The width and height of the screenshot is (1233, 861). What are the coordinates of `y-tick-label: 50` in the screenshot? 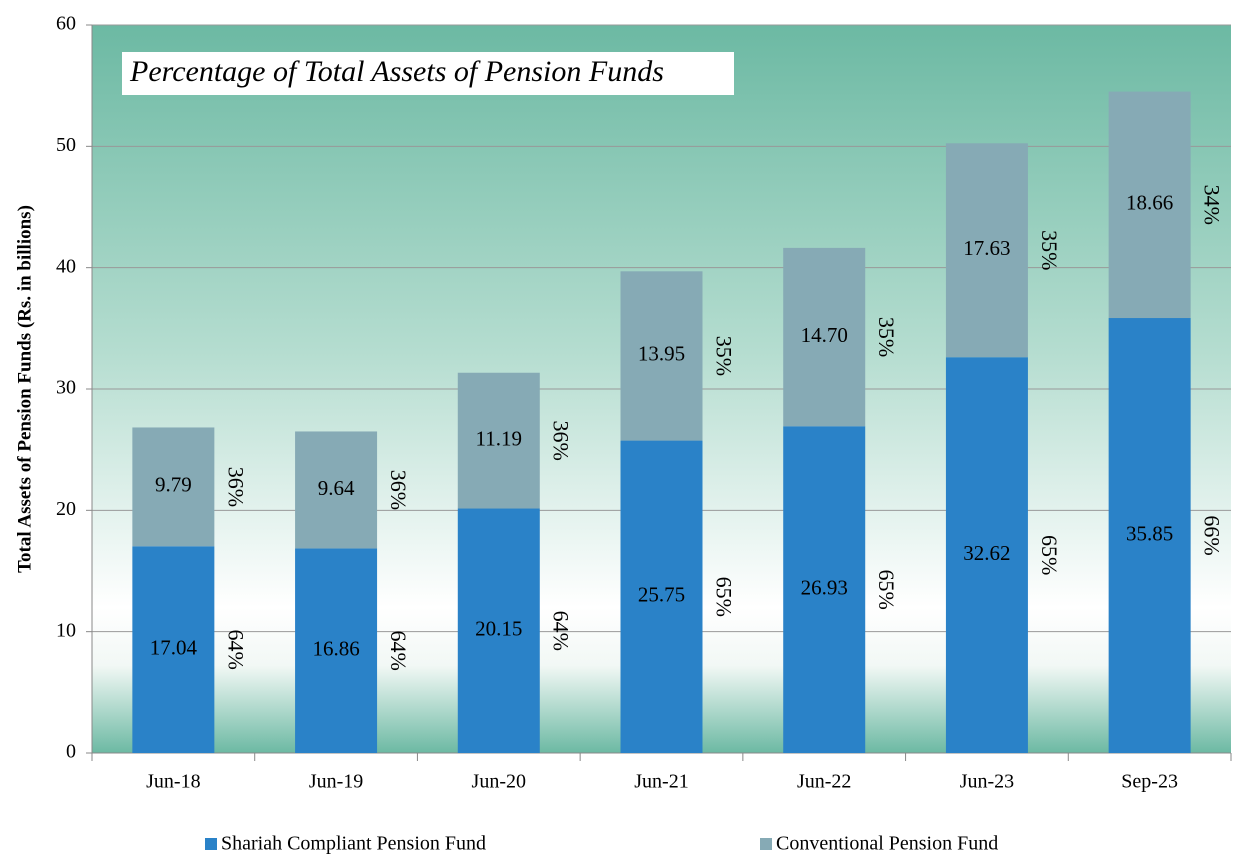 It's located at (66, 145).